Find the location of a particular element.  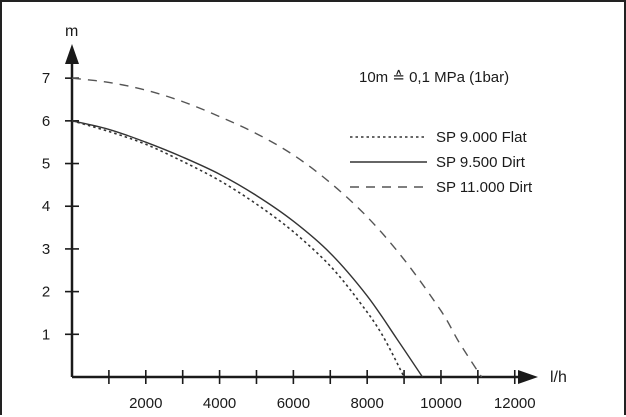

y-tick-label: 4 is located at coordinates (46, 206).